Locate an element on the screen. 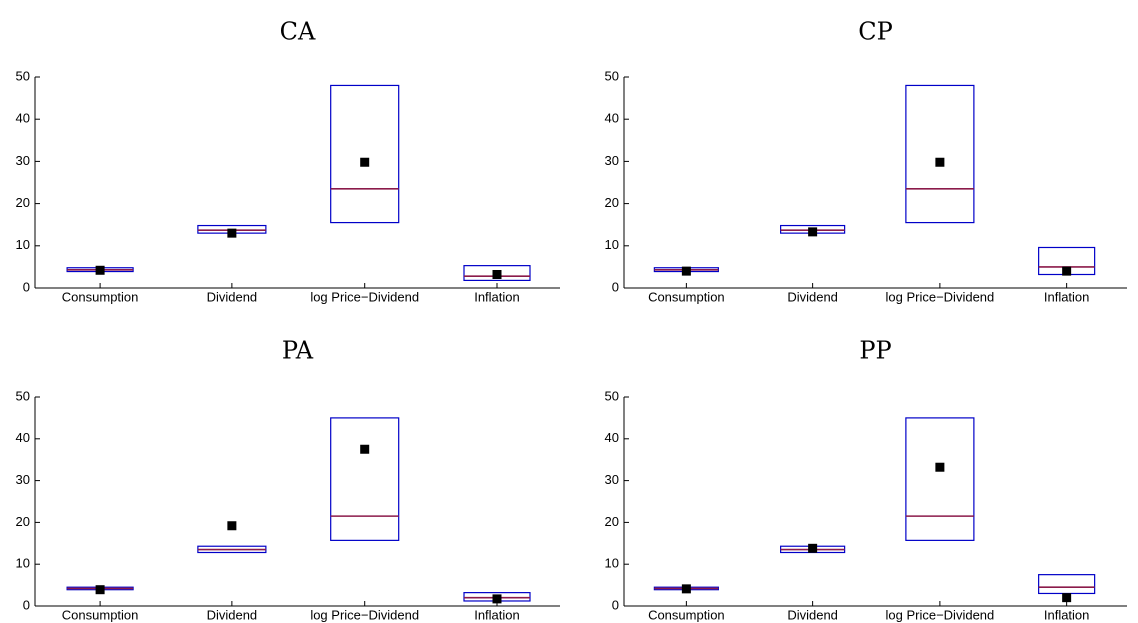 The width and height of the screenshot is (1138, 623). panel-title: PA is located at coordinates (298, 351).